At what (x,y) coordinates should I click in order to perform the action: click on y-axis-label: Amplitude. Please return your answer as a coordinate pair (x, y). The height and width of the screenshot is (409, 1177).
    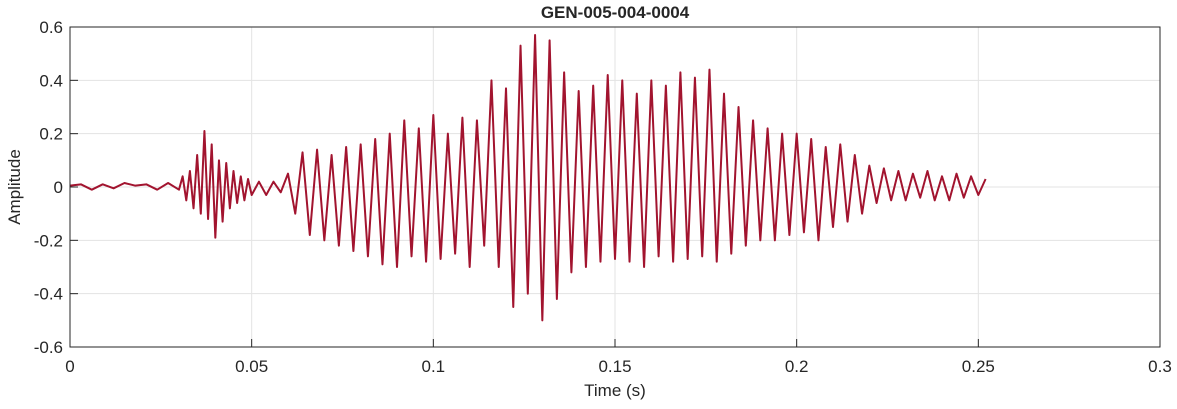
    Looking at the image, I should click on (14, 187).